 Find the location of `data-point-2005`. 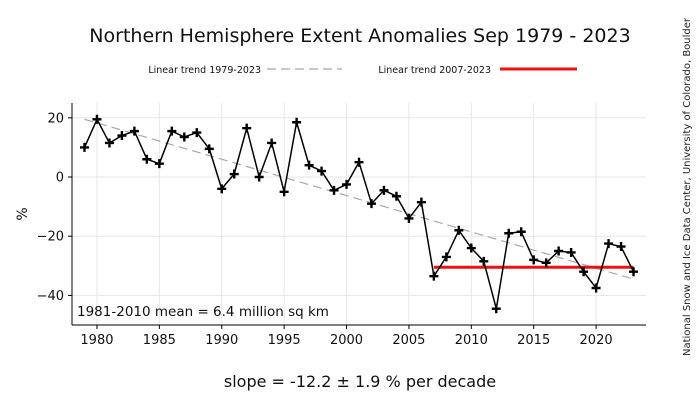

data-point-2005 is located at coordinates (409, 218).